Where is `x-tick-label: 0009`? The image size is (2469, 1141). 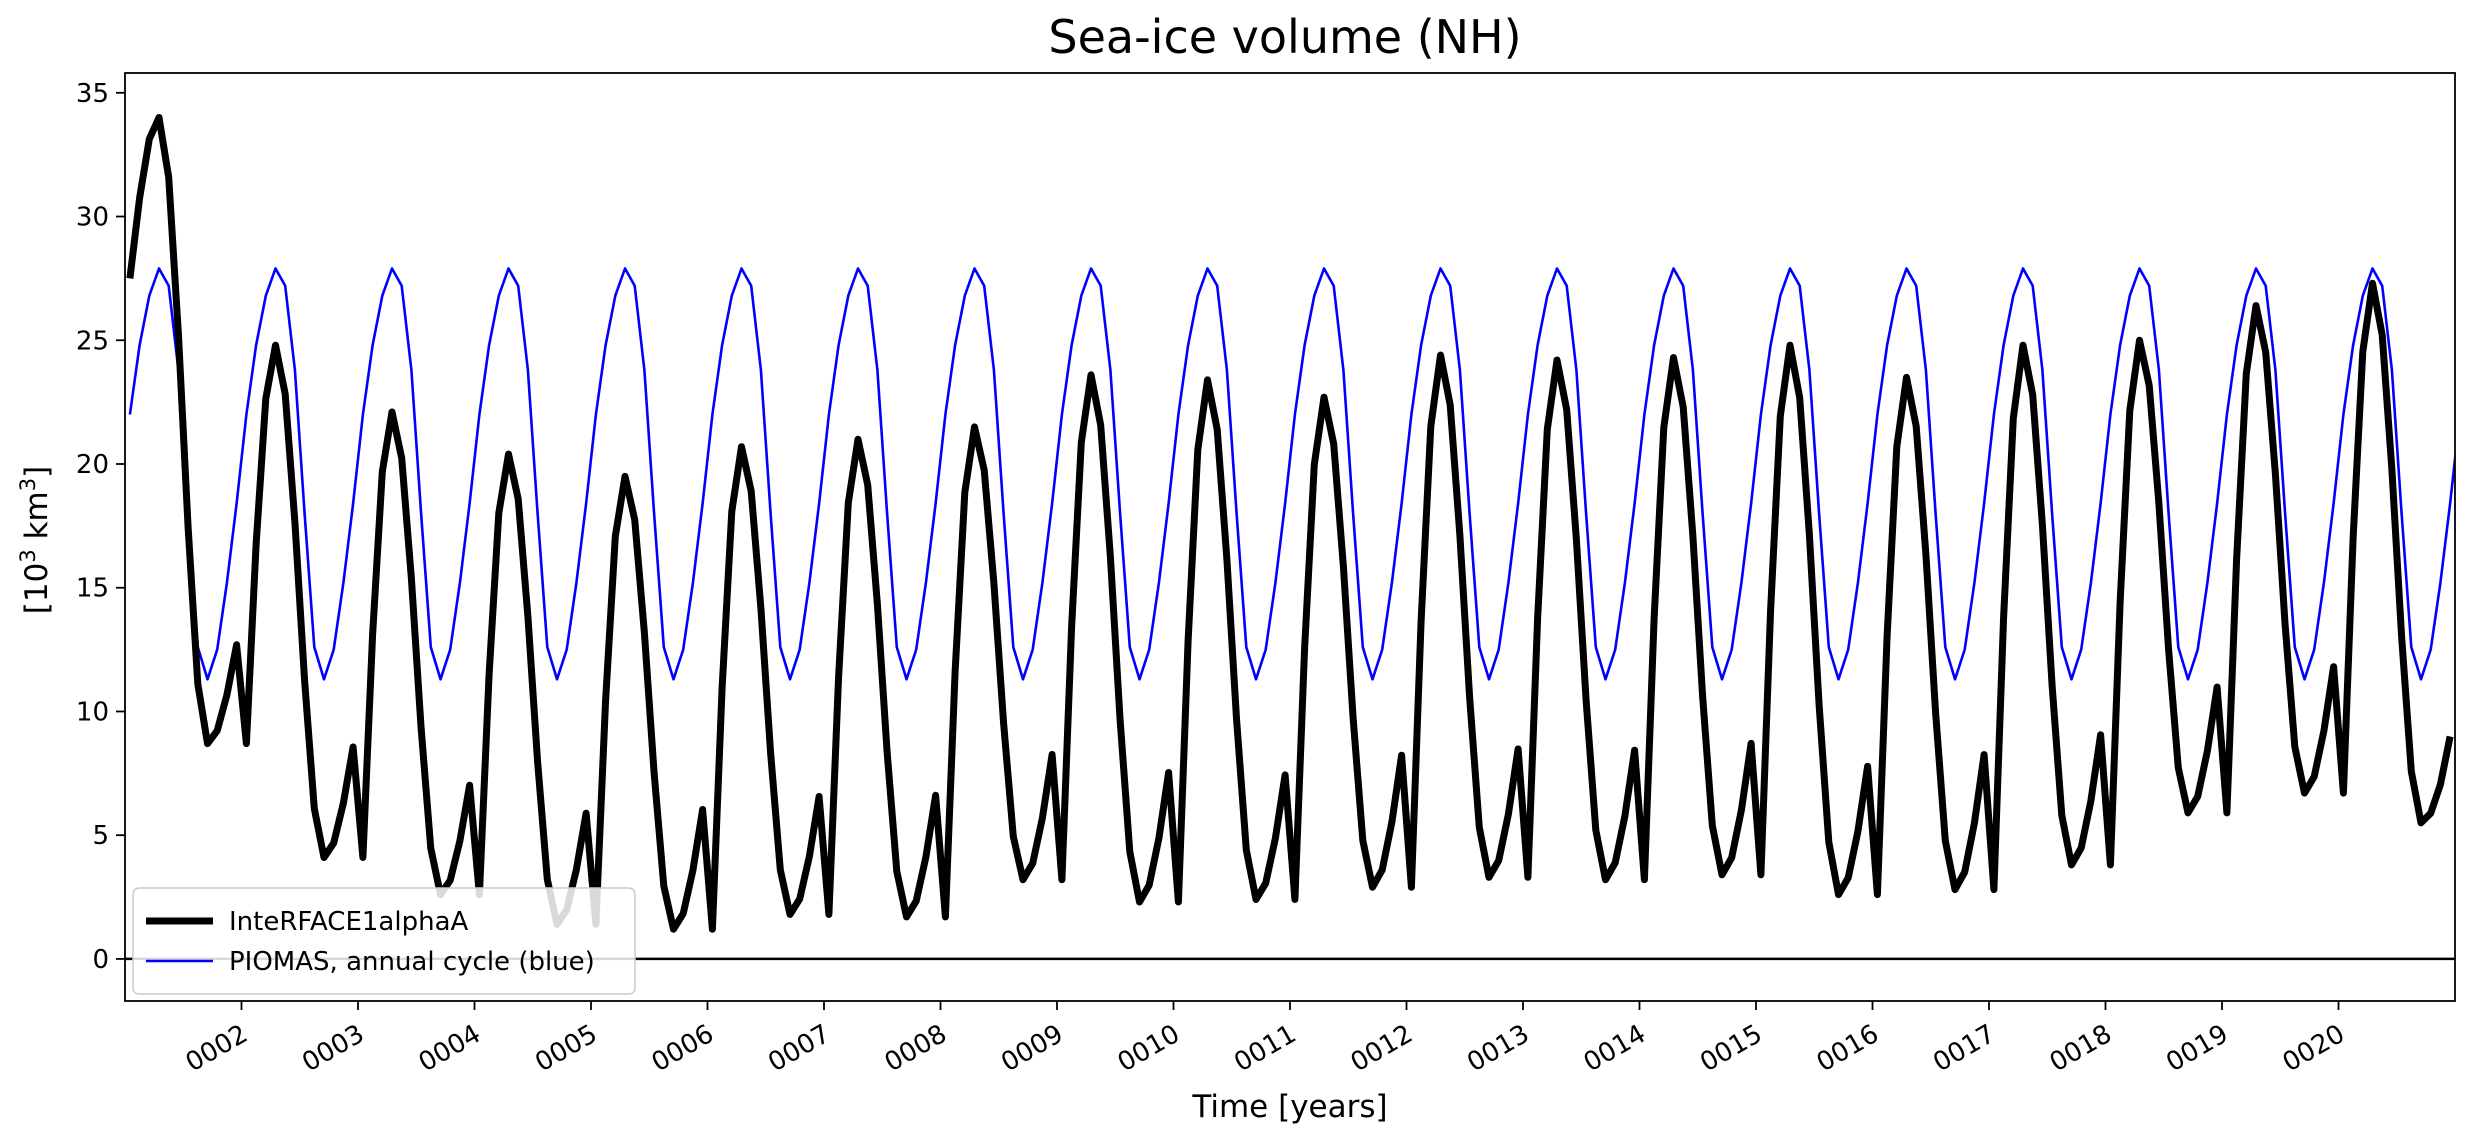
x-tick-label: 0009 is located at coordinates (1032, 1048).